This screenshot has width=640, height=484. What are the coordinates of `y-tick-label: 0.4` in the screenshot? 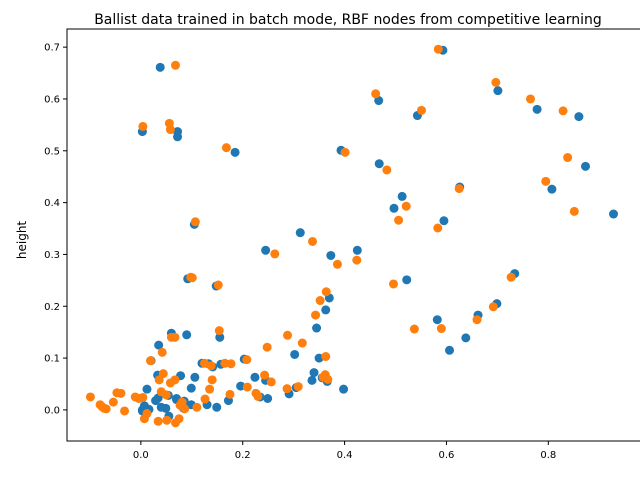 It's located at (52, 203).